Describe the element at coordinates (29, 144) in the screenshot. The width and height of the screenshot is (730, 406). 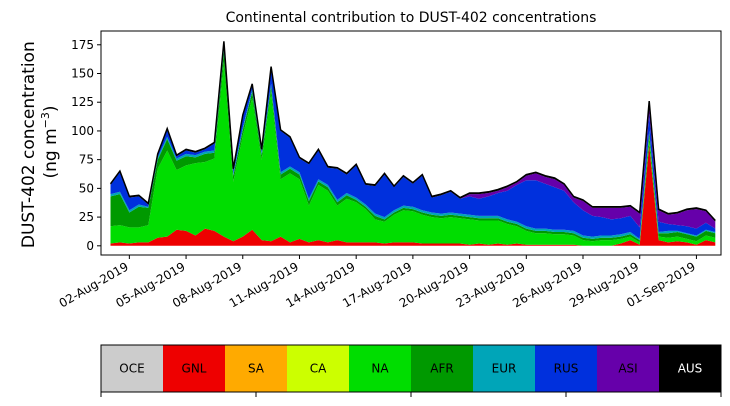
I see `y-axis-label-line1: DUST-402 concentration` at that location.